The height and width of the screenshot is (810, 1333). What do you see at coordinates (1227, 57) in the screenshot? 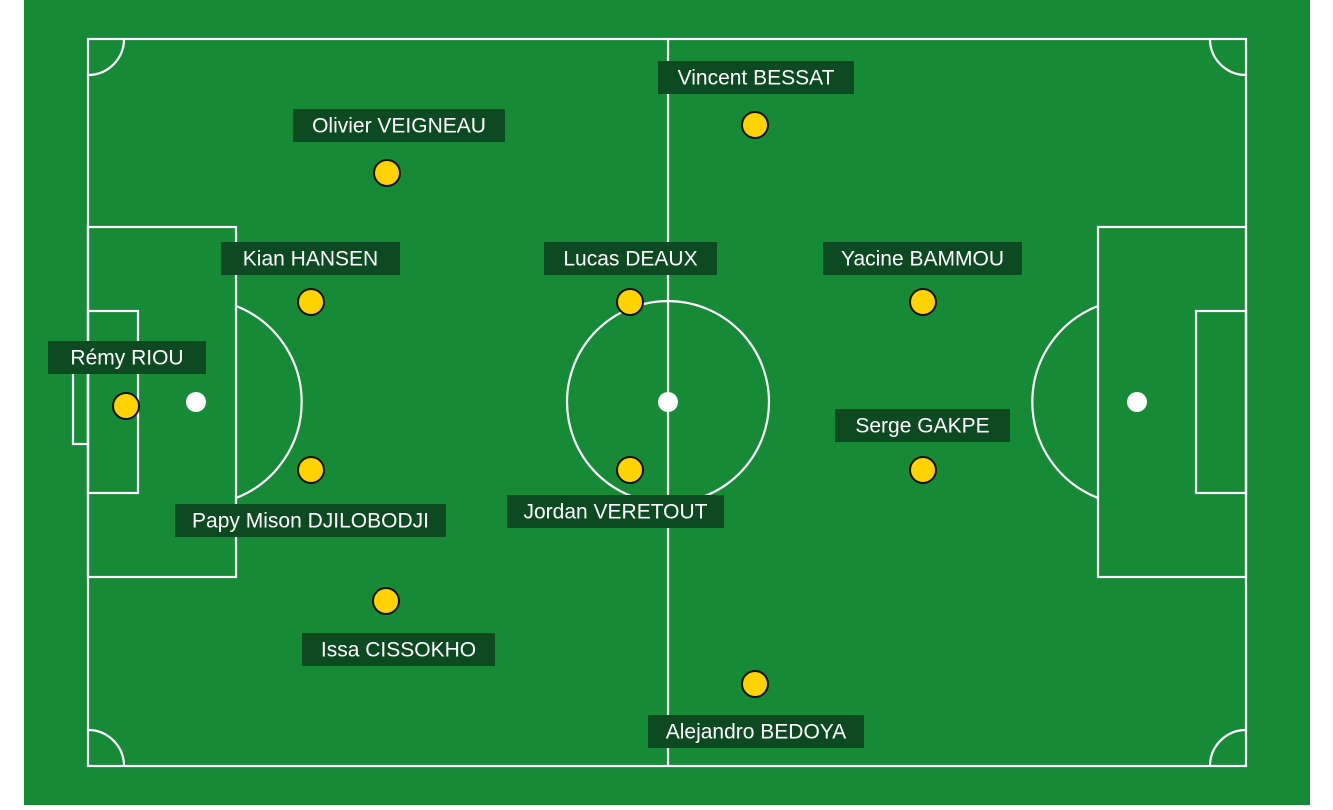
I see `corner-arc-top-right` at bounding box center [1227, 57].